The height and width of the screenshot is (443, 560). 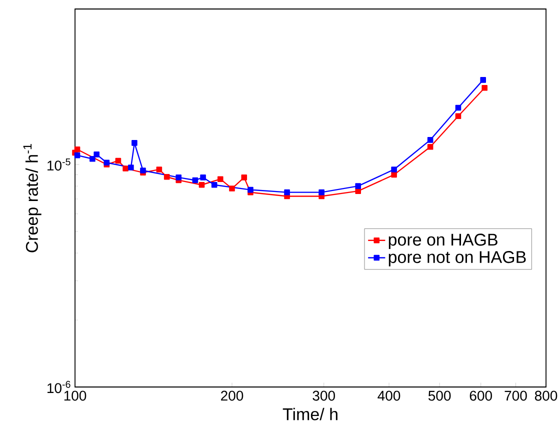 I want to click on x-tick-label: 800, so click(x=546, y=395).